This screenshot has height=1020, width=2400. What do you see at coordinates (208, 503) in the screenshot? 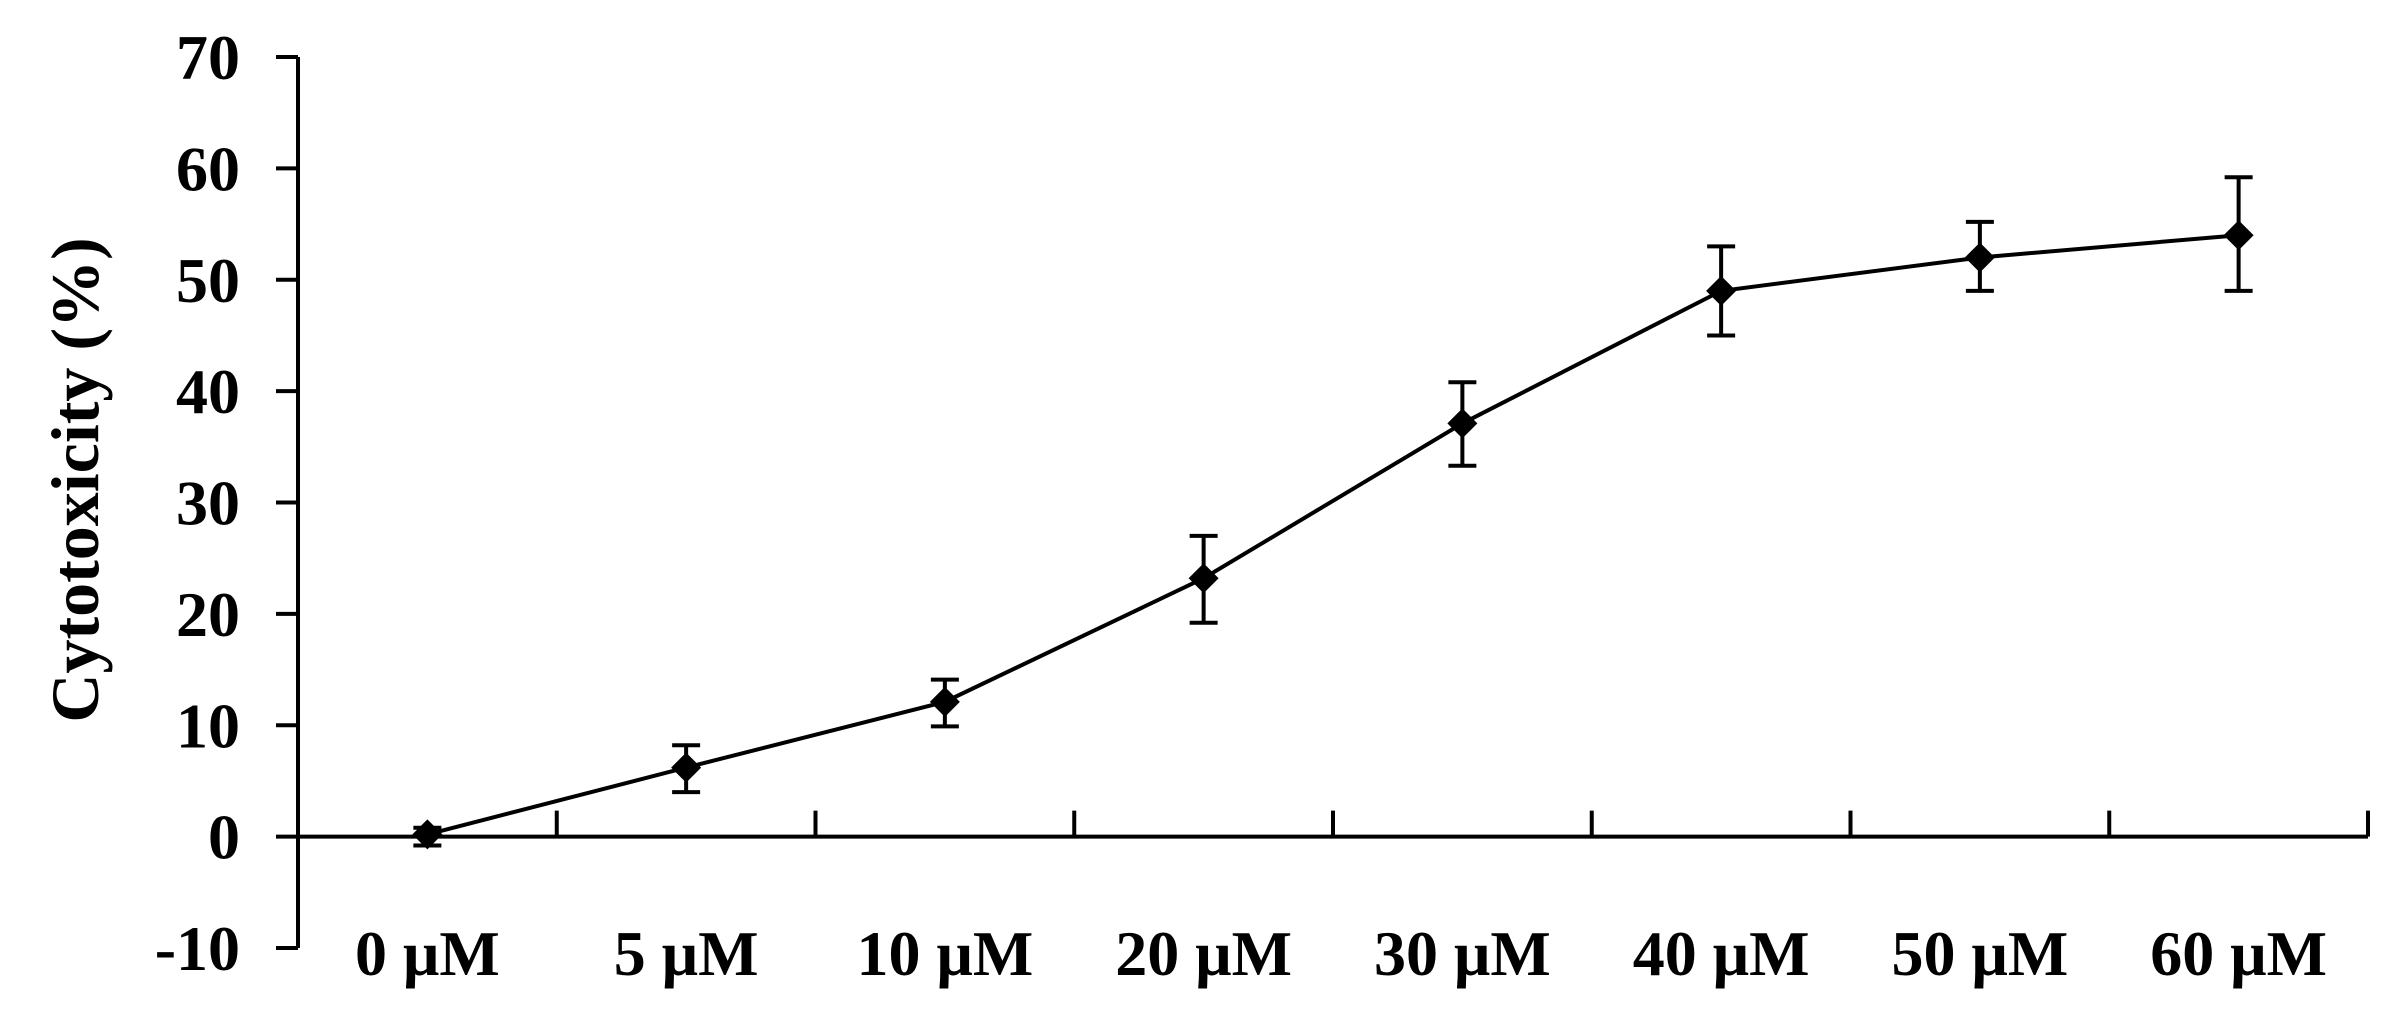
I see `y-tick-label: 30` at bounding box center [208, 503].